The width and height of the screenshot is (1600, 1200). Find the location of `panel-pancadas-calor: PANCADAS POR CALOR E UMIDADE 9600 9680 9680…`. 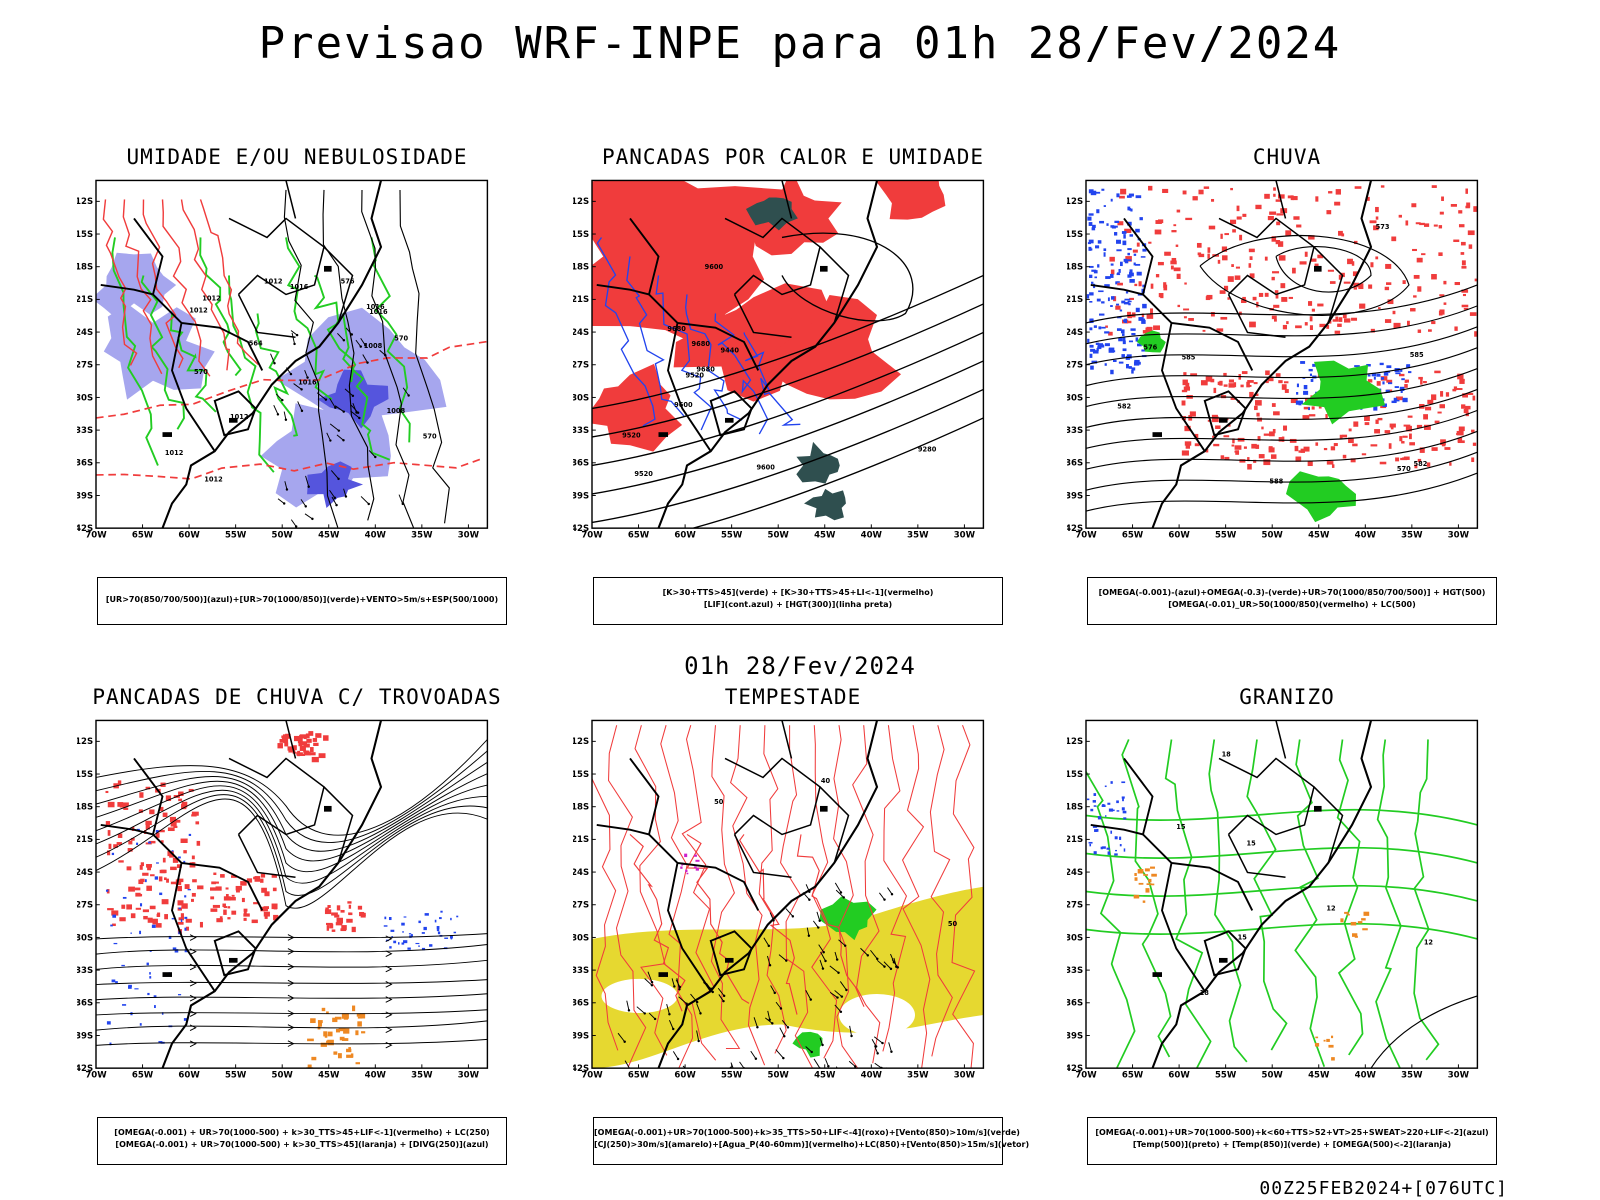

panel-pancadas-calor: PANCADAS POR CALOR E UMIDADE 9600 9680 9680… is located at coordinates (793, 385).